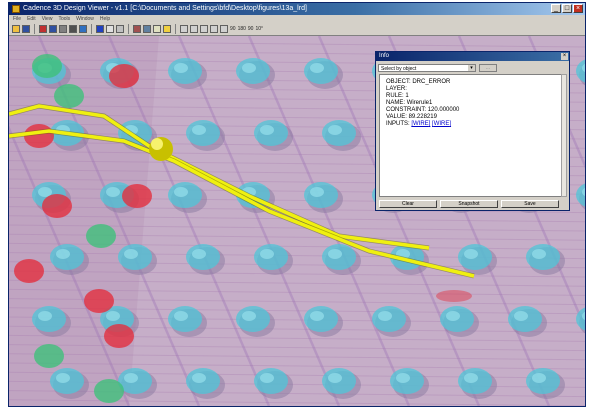  I want to click on select-value: Select by object, so click(399, 69).